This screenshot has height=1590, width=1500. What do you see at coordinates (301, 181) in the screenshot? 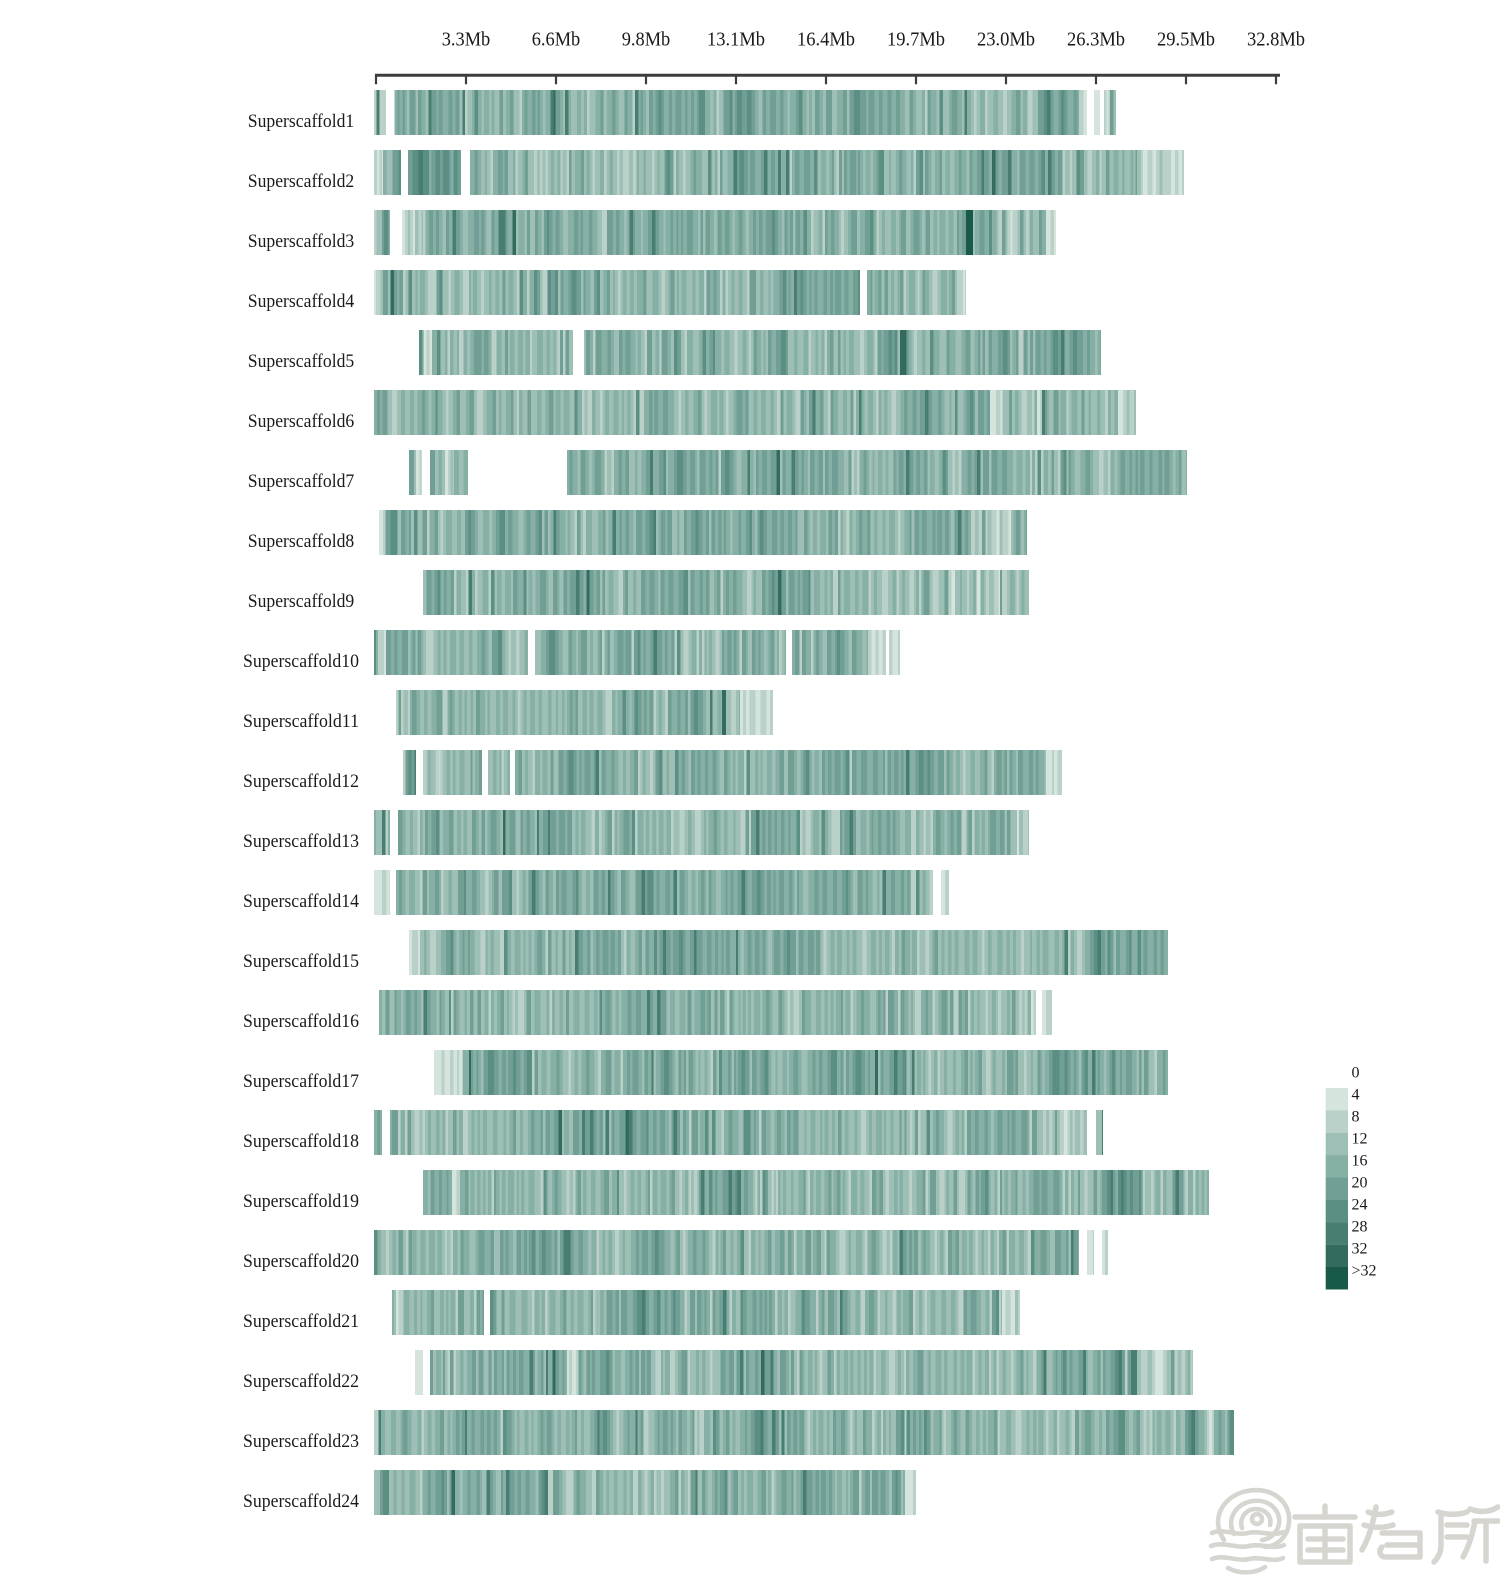
I see `svg-text: Superscaffold2` at bounding box center [301, 181].